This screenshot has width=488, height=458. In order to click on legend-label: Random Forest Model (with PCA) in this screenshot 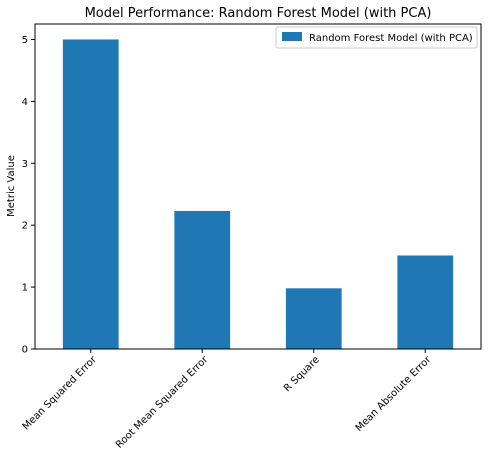, I will do `click(391, 38)`.